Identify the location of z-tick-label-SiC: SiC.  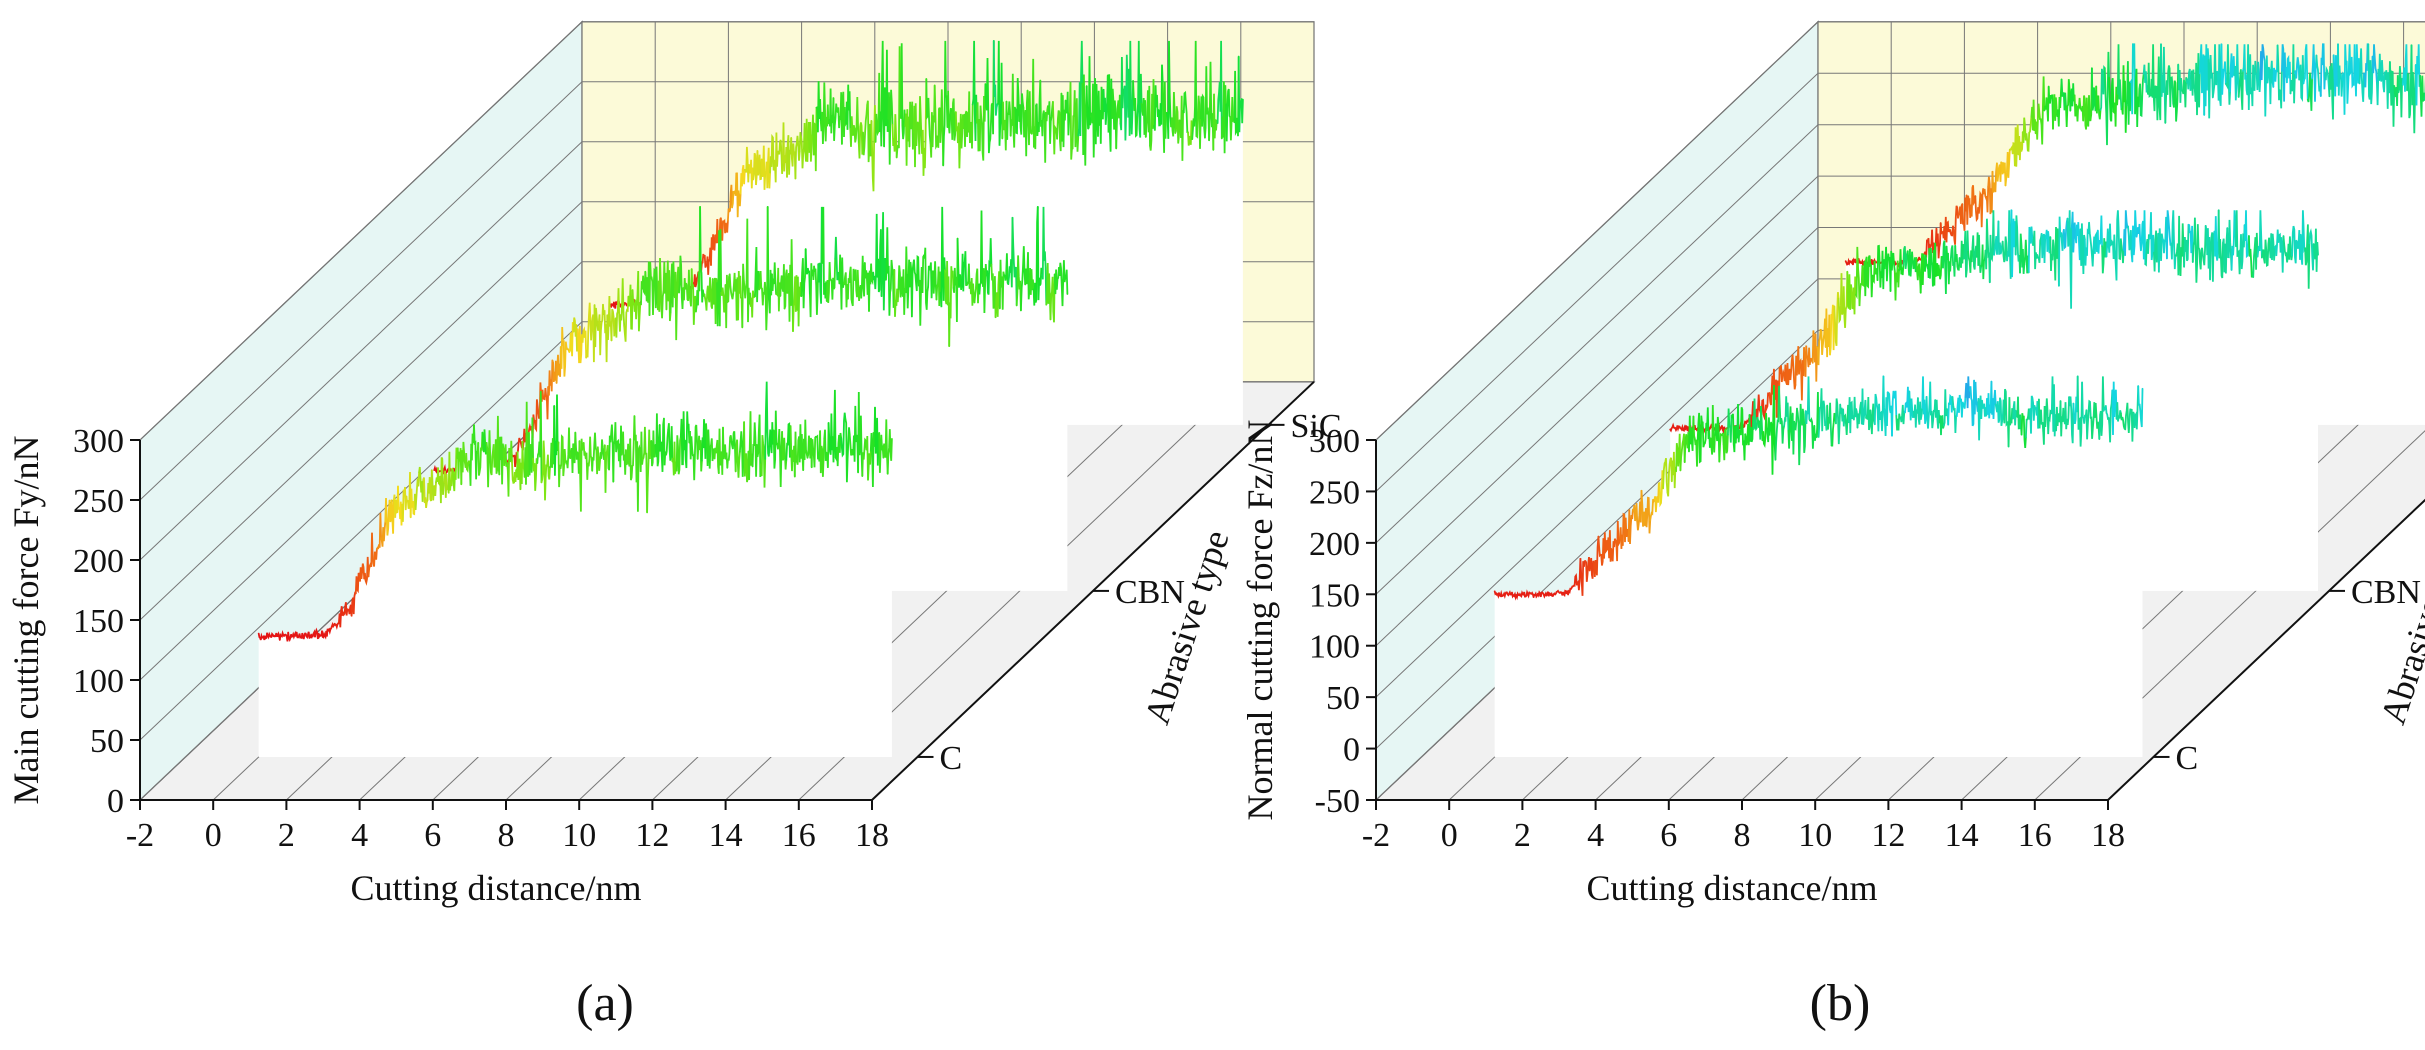
(1316, 426).